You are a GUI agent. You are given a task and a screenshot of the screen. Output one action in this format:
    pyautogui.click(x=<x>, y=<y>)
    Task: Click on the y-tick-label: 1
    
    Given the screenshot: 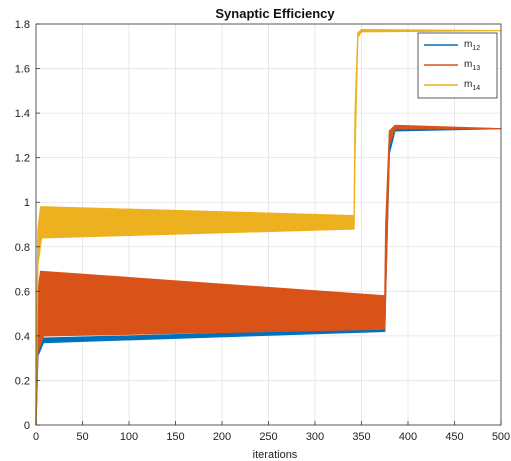 What is the action you would take?
    pyautogui.click(x=27, y=203)
    